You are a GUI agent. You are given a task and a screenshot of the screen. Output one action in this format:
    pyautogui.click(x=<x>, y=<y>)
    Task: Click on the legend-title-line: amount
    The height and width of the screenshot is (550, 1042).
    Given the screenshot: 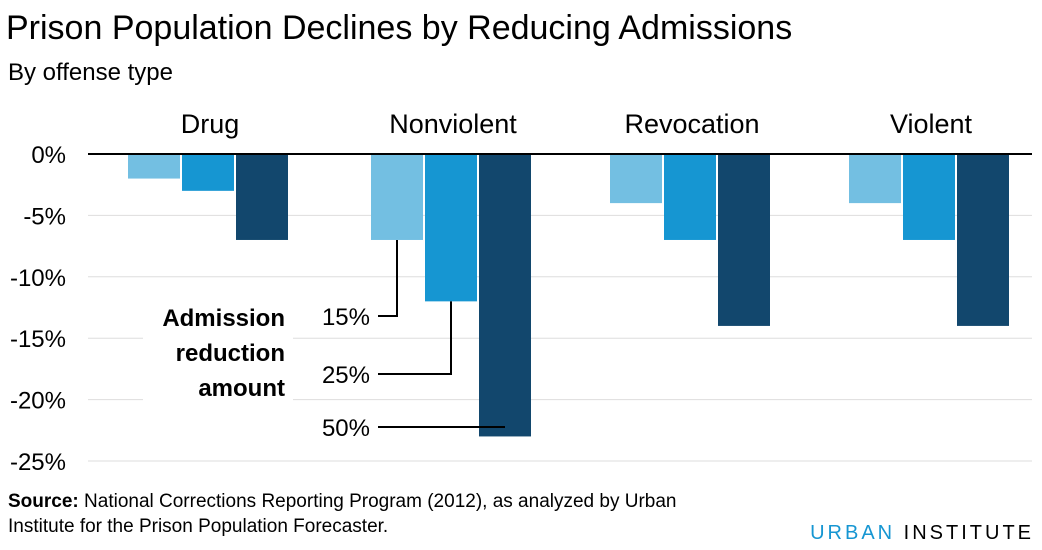 What is the action you would take?
    pyautogui.click(x=241, y=388)
    